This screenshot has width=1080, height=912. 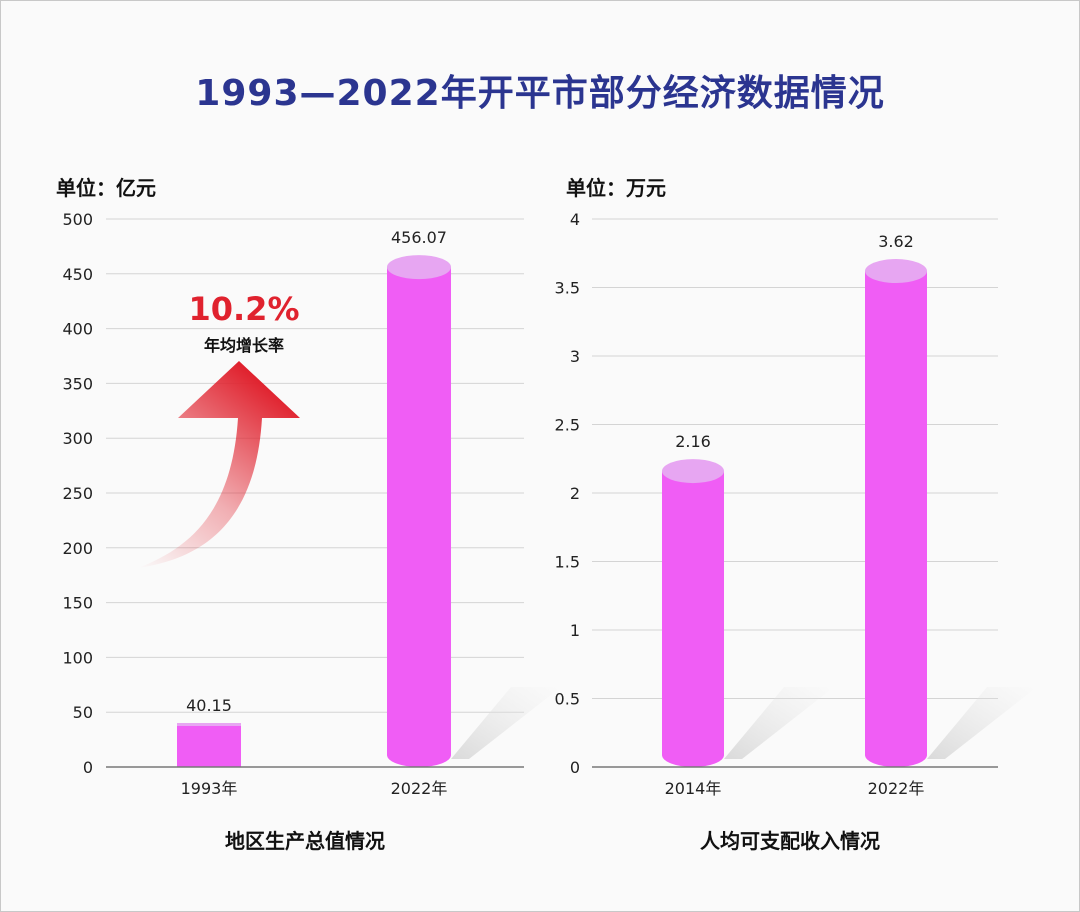 What do you see at coordinates (693, 441) in the screenshot?
I see `data-label: 2.16` at bounding box center [693, 441].